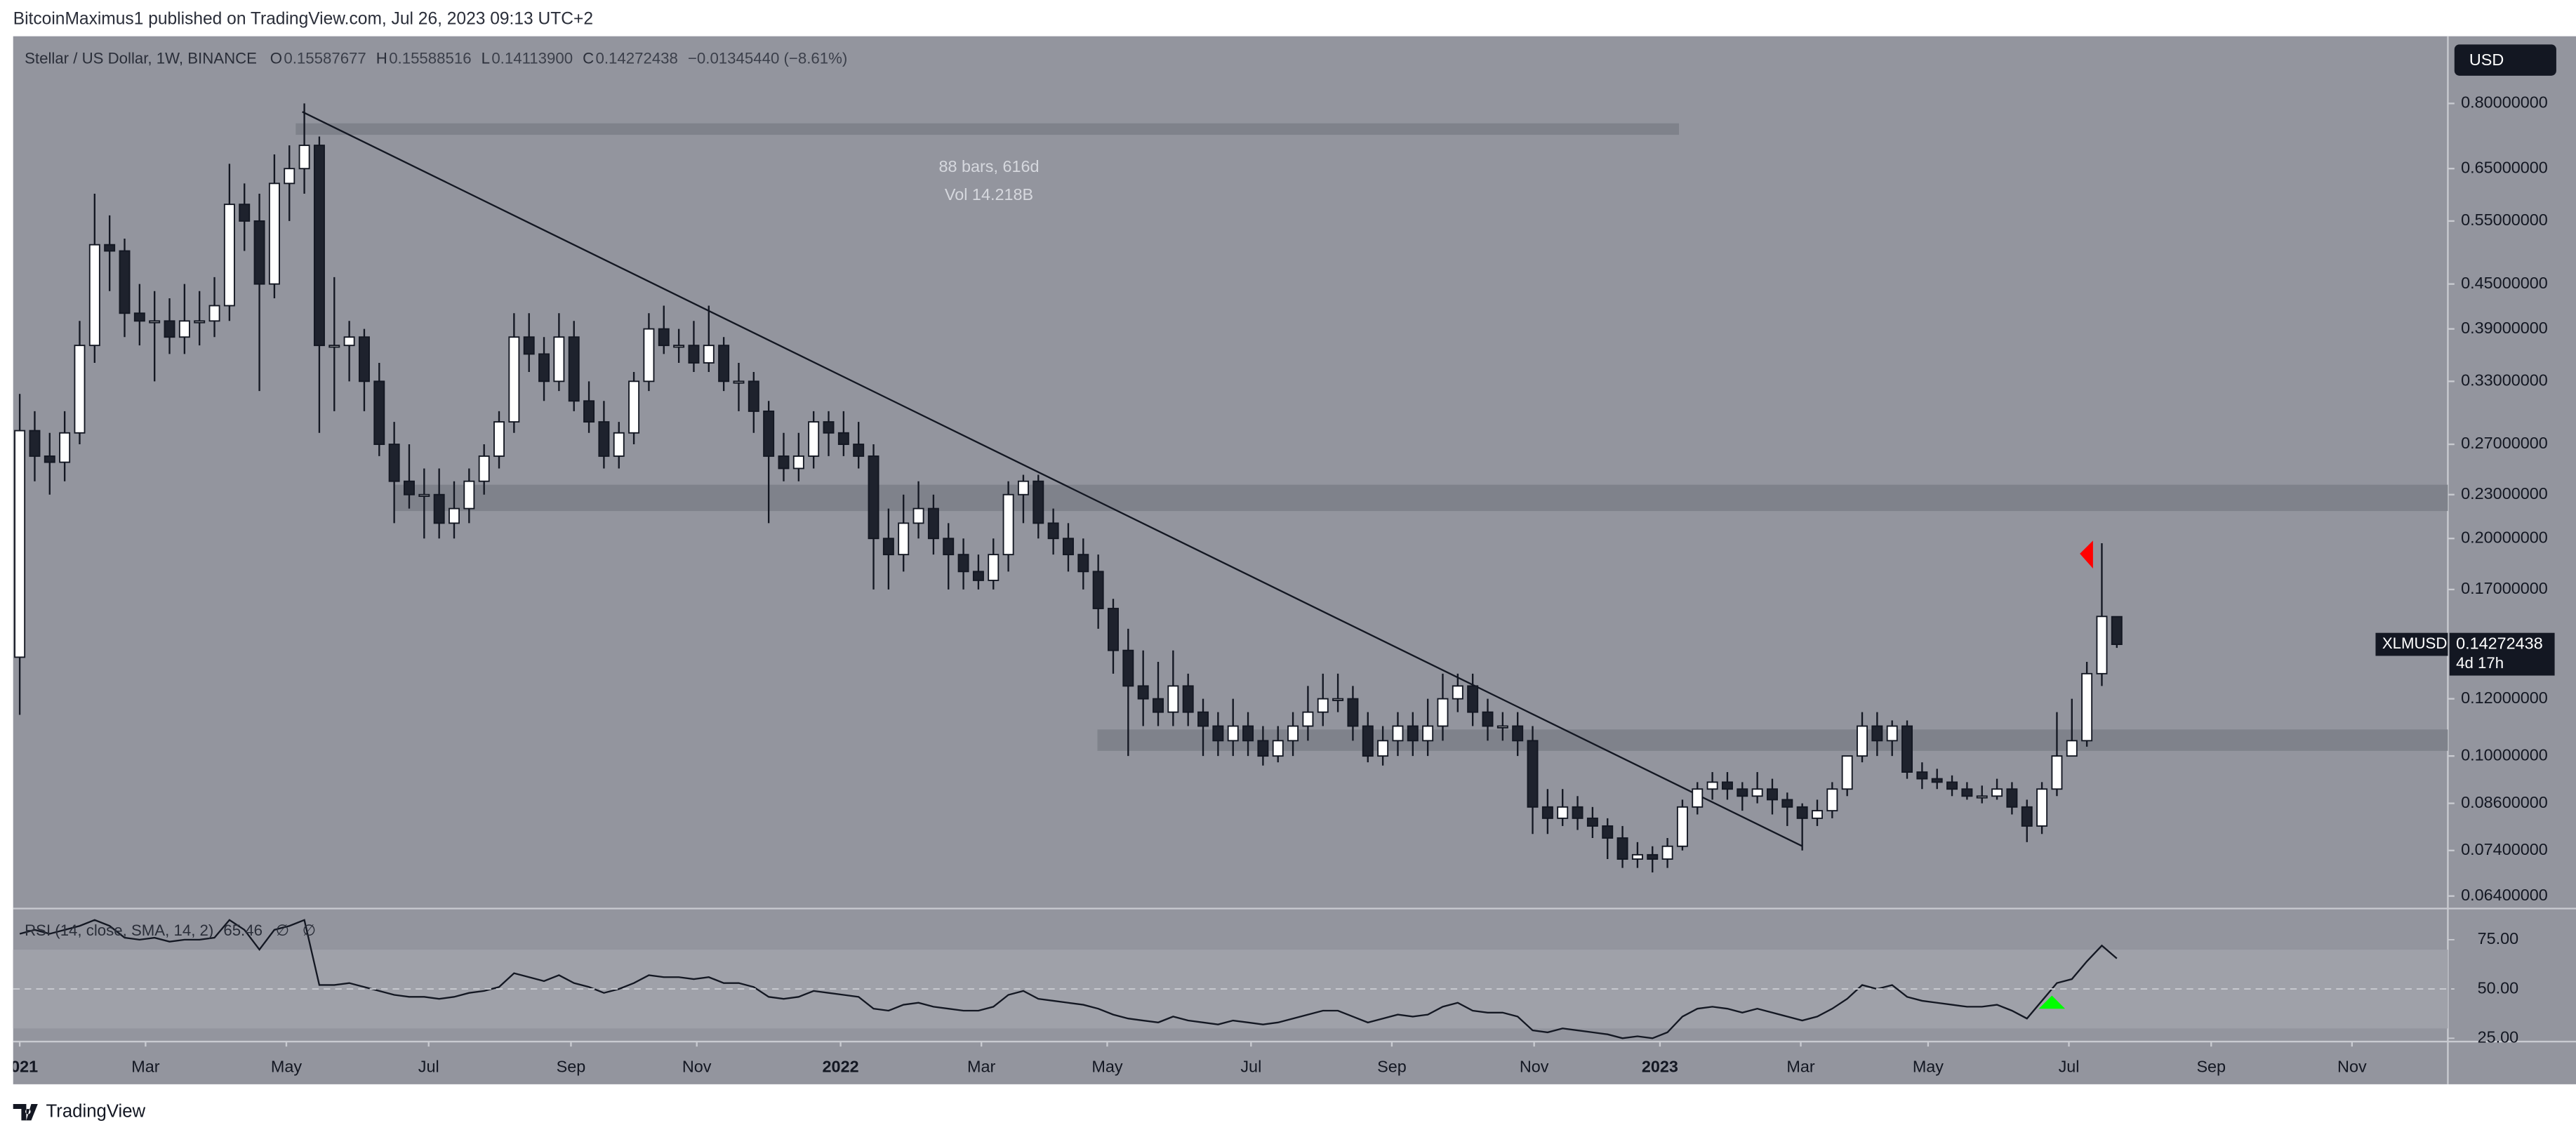 This screenshot has height=1137, width=2576. I want to click on rsi-tick-label: 25.00, so click(2499, 1037).